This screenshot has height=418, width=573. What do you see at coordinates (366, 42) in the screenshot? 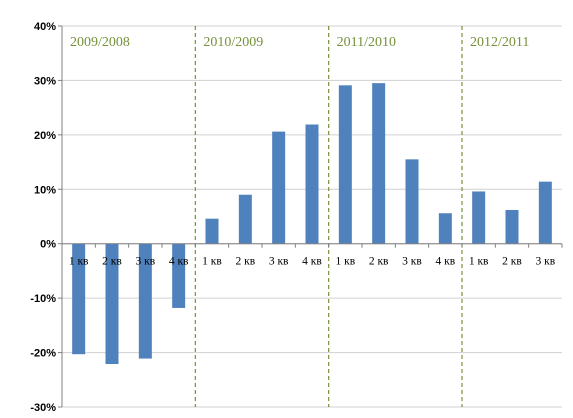
I see `period-label: 2011/2010` at bounding box center [366, 42].